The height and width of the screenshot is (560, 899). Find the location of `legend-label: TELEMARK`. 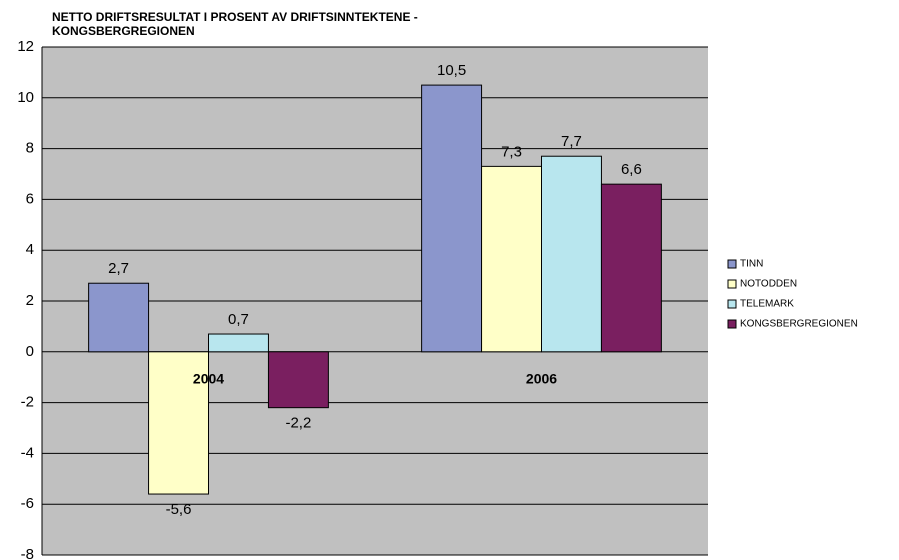

legend-label: TELEMARK is located at coordinates (767, 304).